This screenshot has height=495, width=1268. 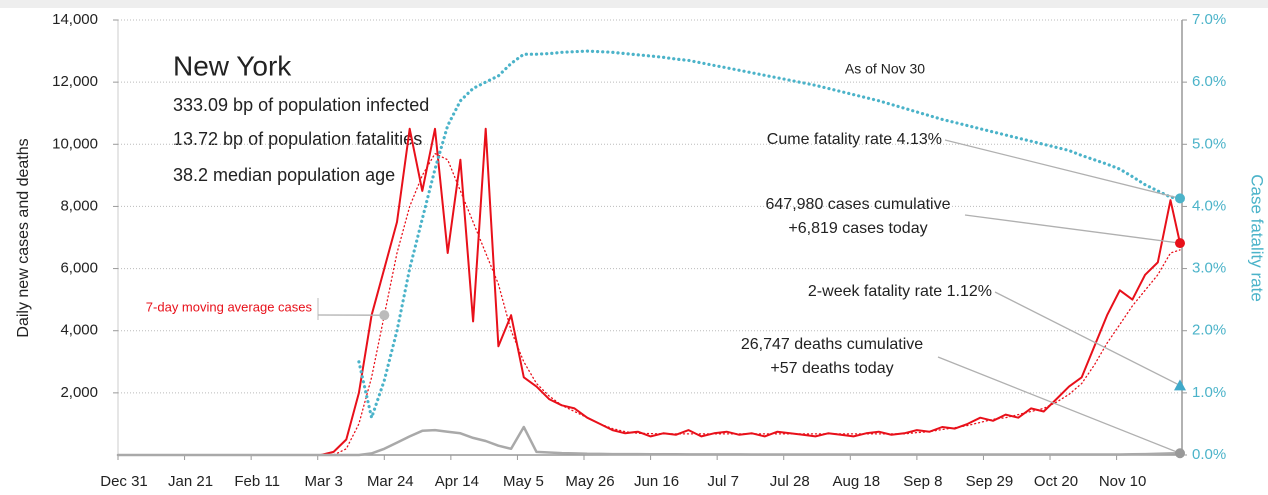 What do you see at coordinates (1123, 481) in the screenshot?
I see `x-tick-label: Nov 10` at bounding box center [1123, 481].